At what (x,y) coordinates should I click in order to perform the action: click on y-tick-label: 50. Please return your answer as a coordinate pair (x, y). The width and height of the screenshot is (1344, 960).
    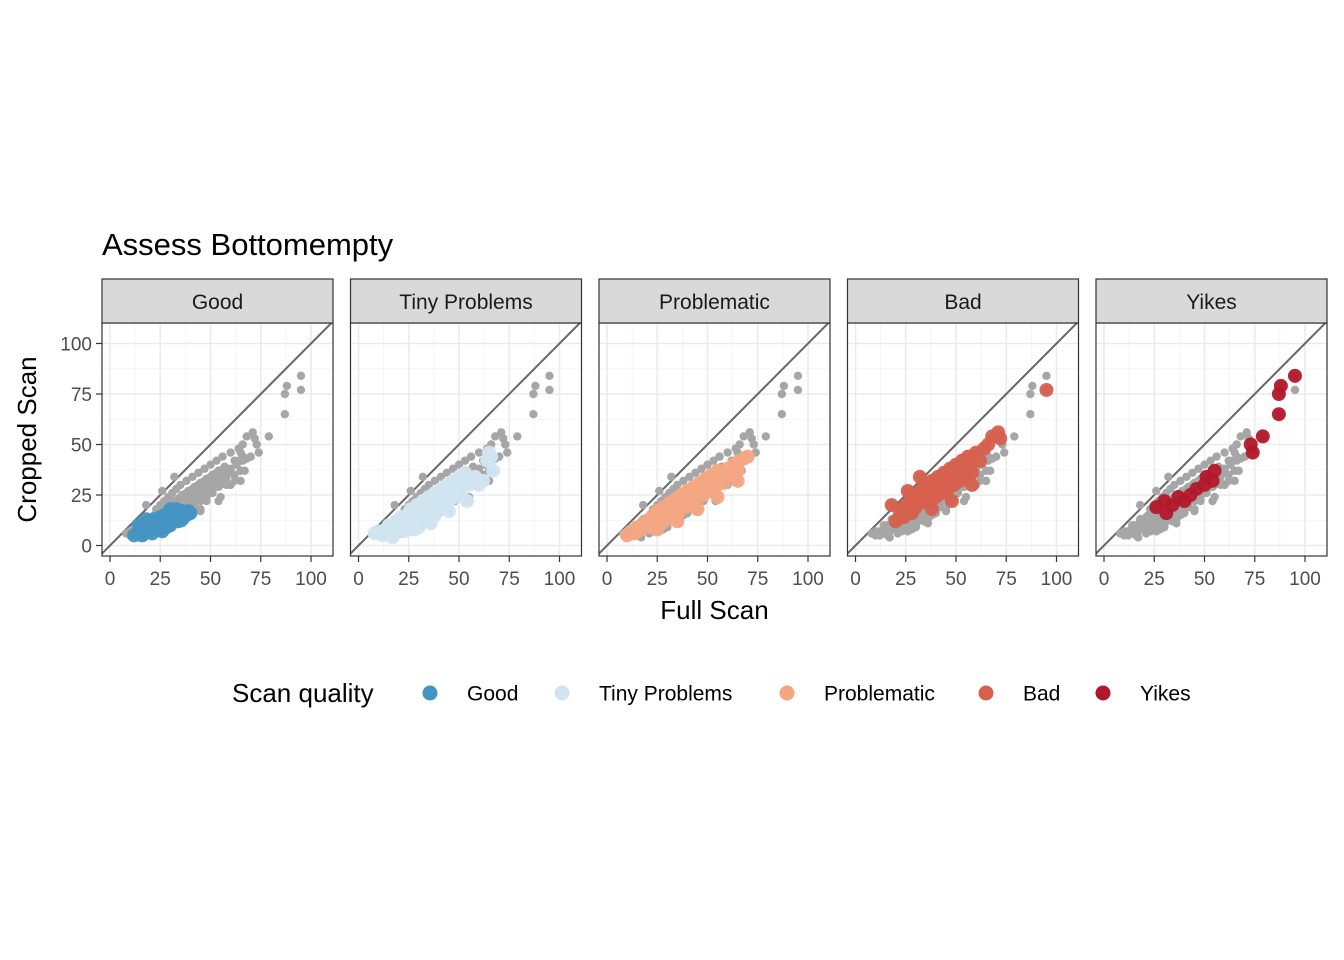
    Looking at the image, I should click on (81, 446).